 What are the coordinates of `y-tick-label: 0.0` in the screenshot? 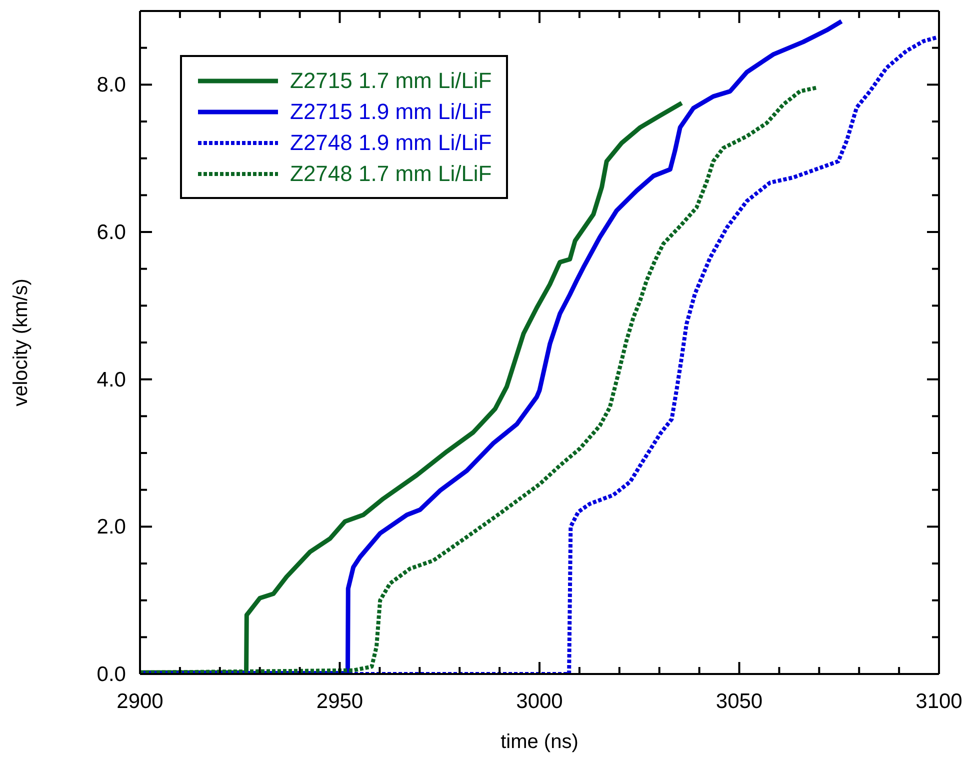 It's located at (111, 674).